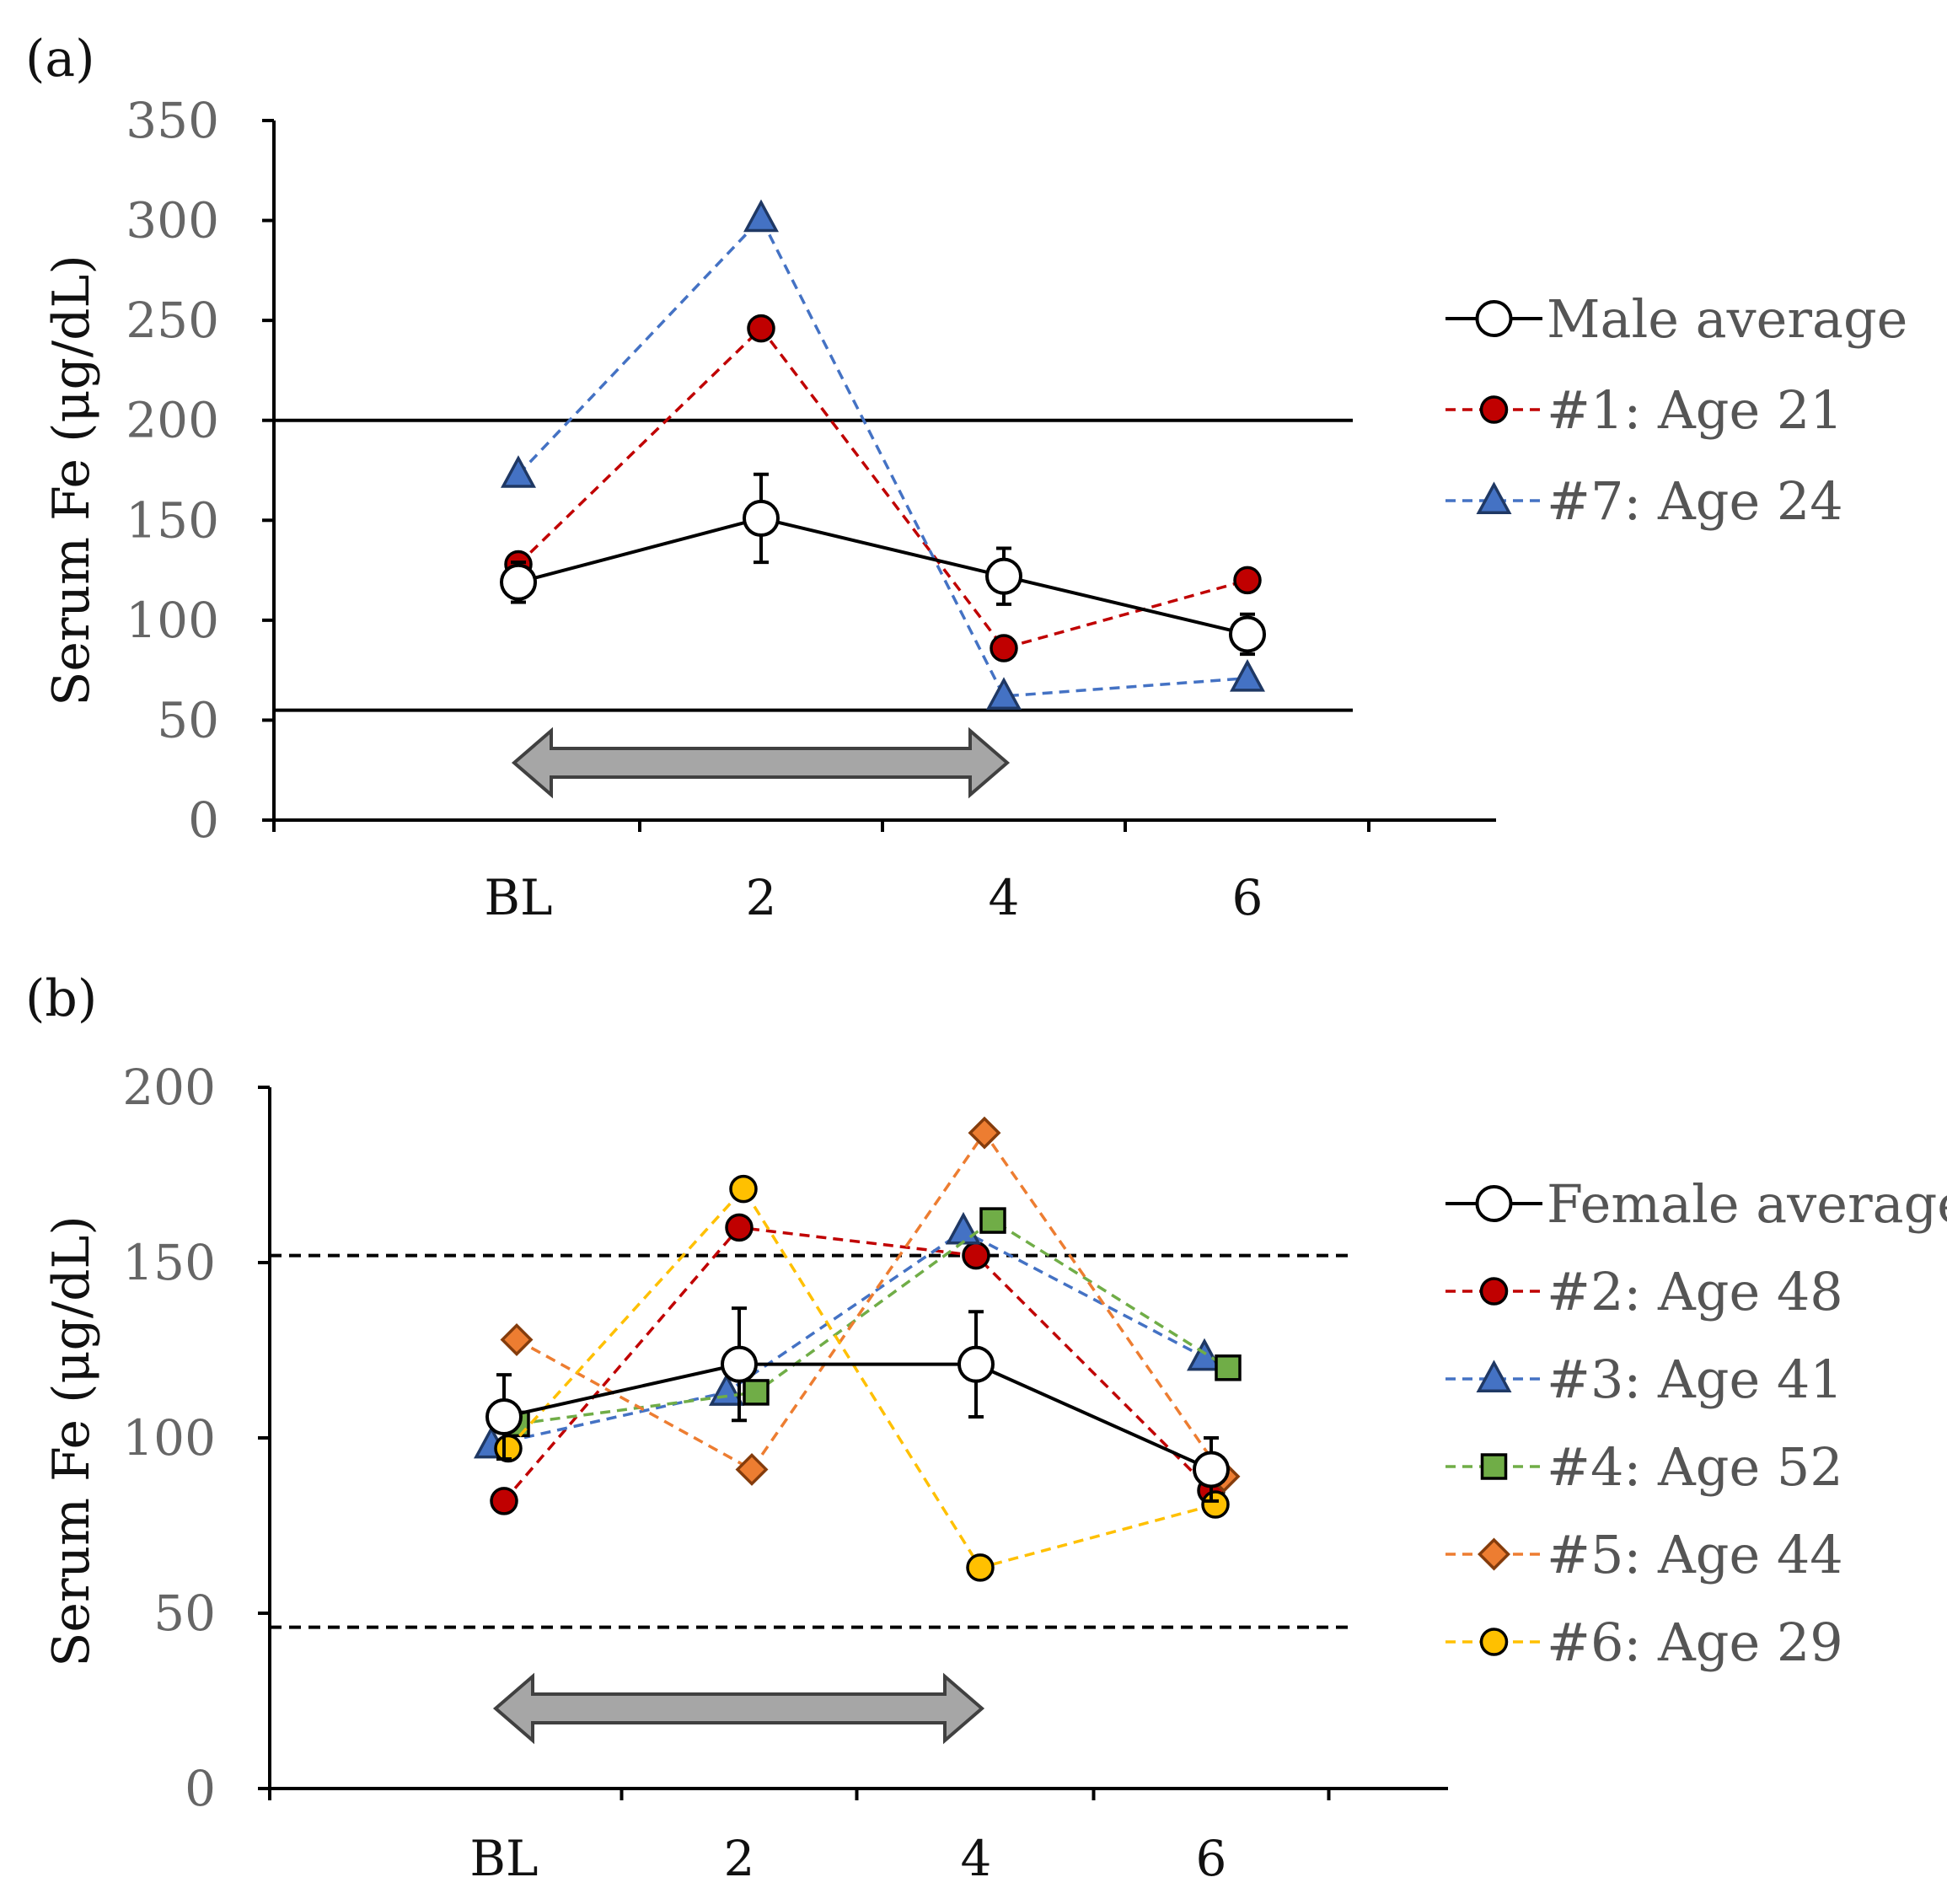 The width and height of the screenshot is (1947, 1904). Describe the element at coordinates (1695, 1642) in the screenshot. I see `legend-label: #6: Age 29` at that location.